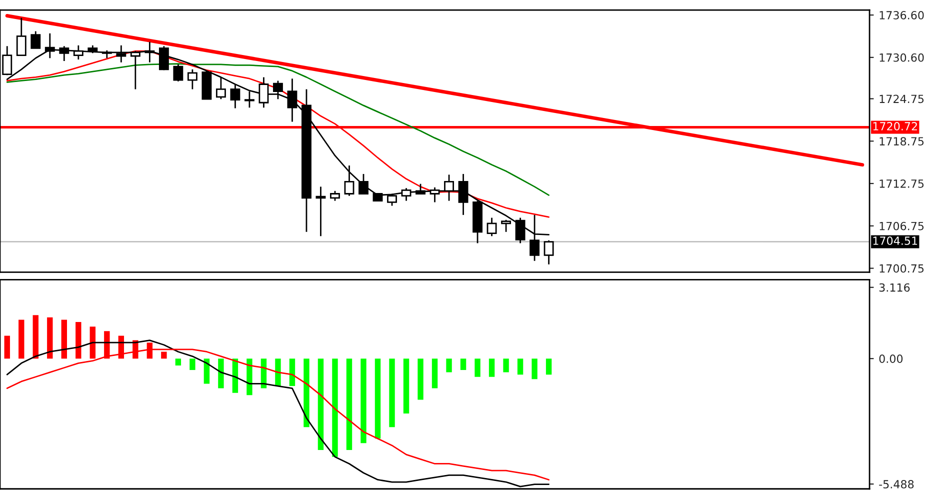 This screenshot has width=937, height=504. Describe the element at coordinates (902, 15) in the screenshot. I see `y-tick-label: 1736.60` at that location.